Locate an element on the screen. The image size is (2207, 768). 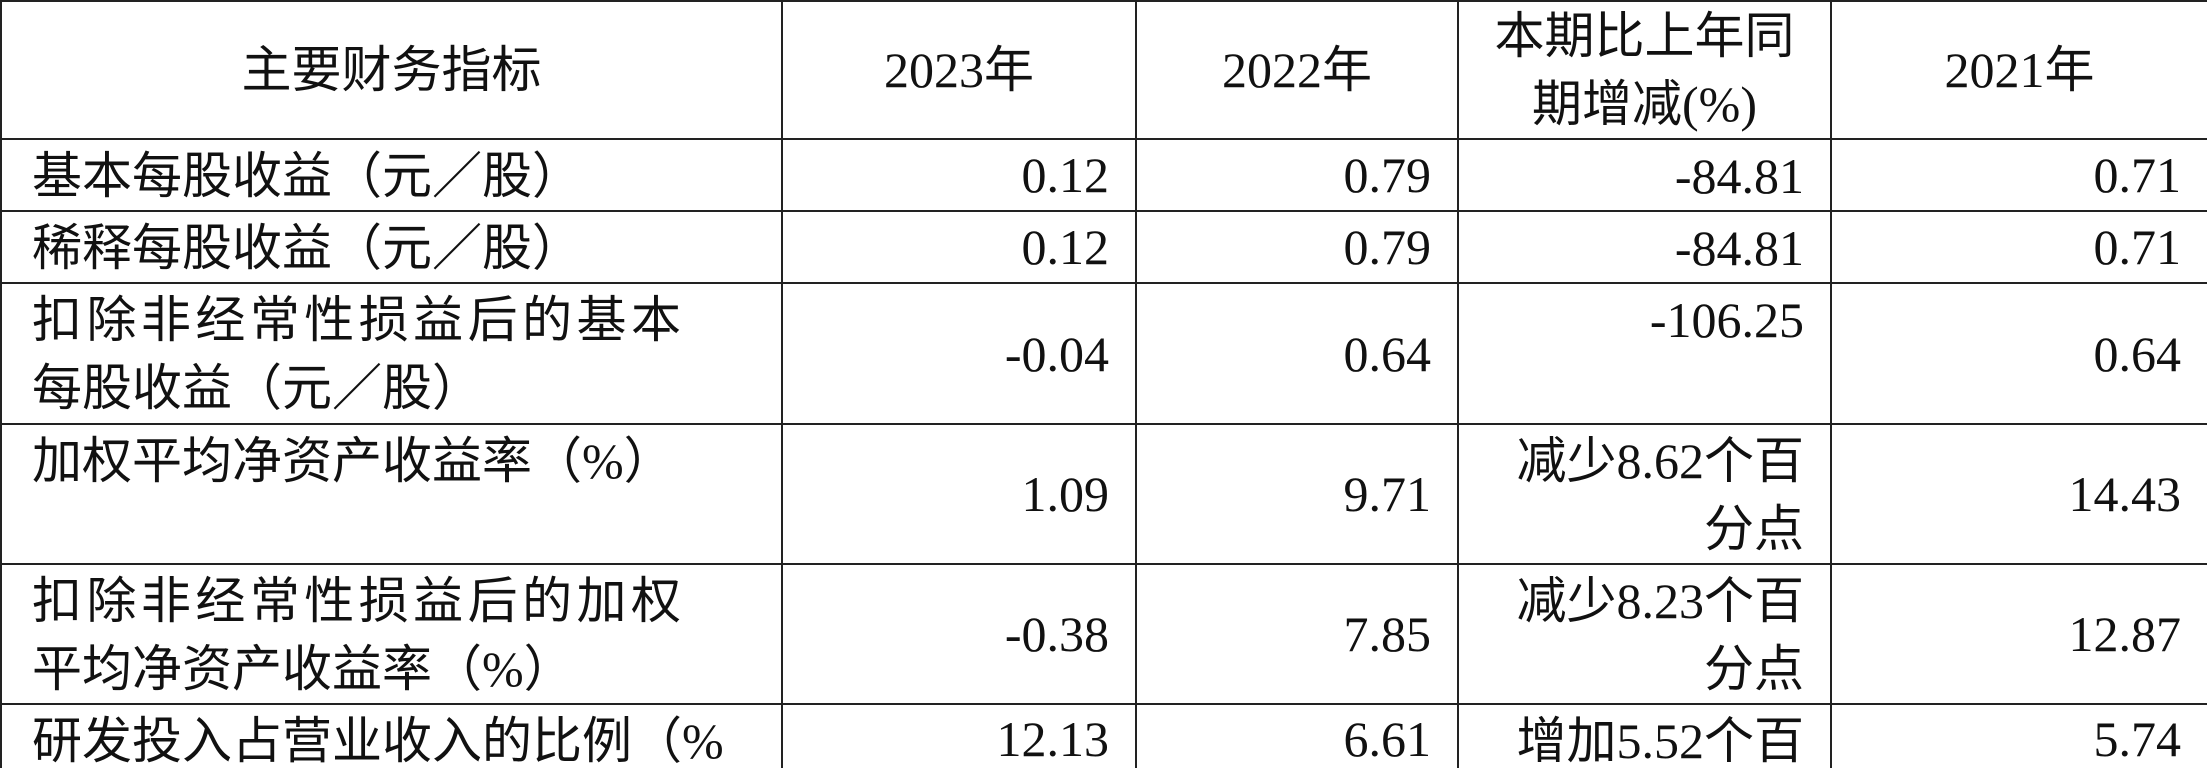
table-row: 稀释每股收益（元／股） 0.12 0.79 -84.81 0.71 is located at coordinates (1103, 247).